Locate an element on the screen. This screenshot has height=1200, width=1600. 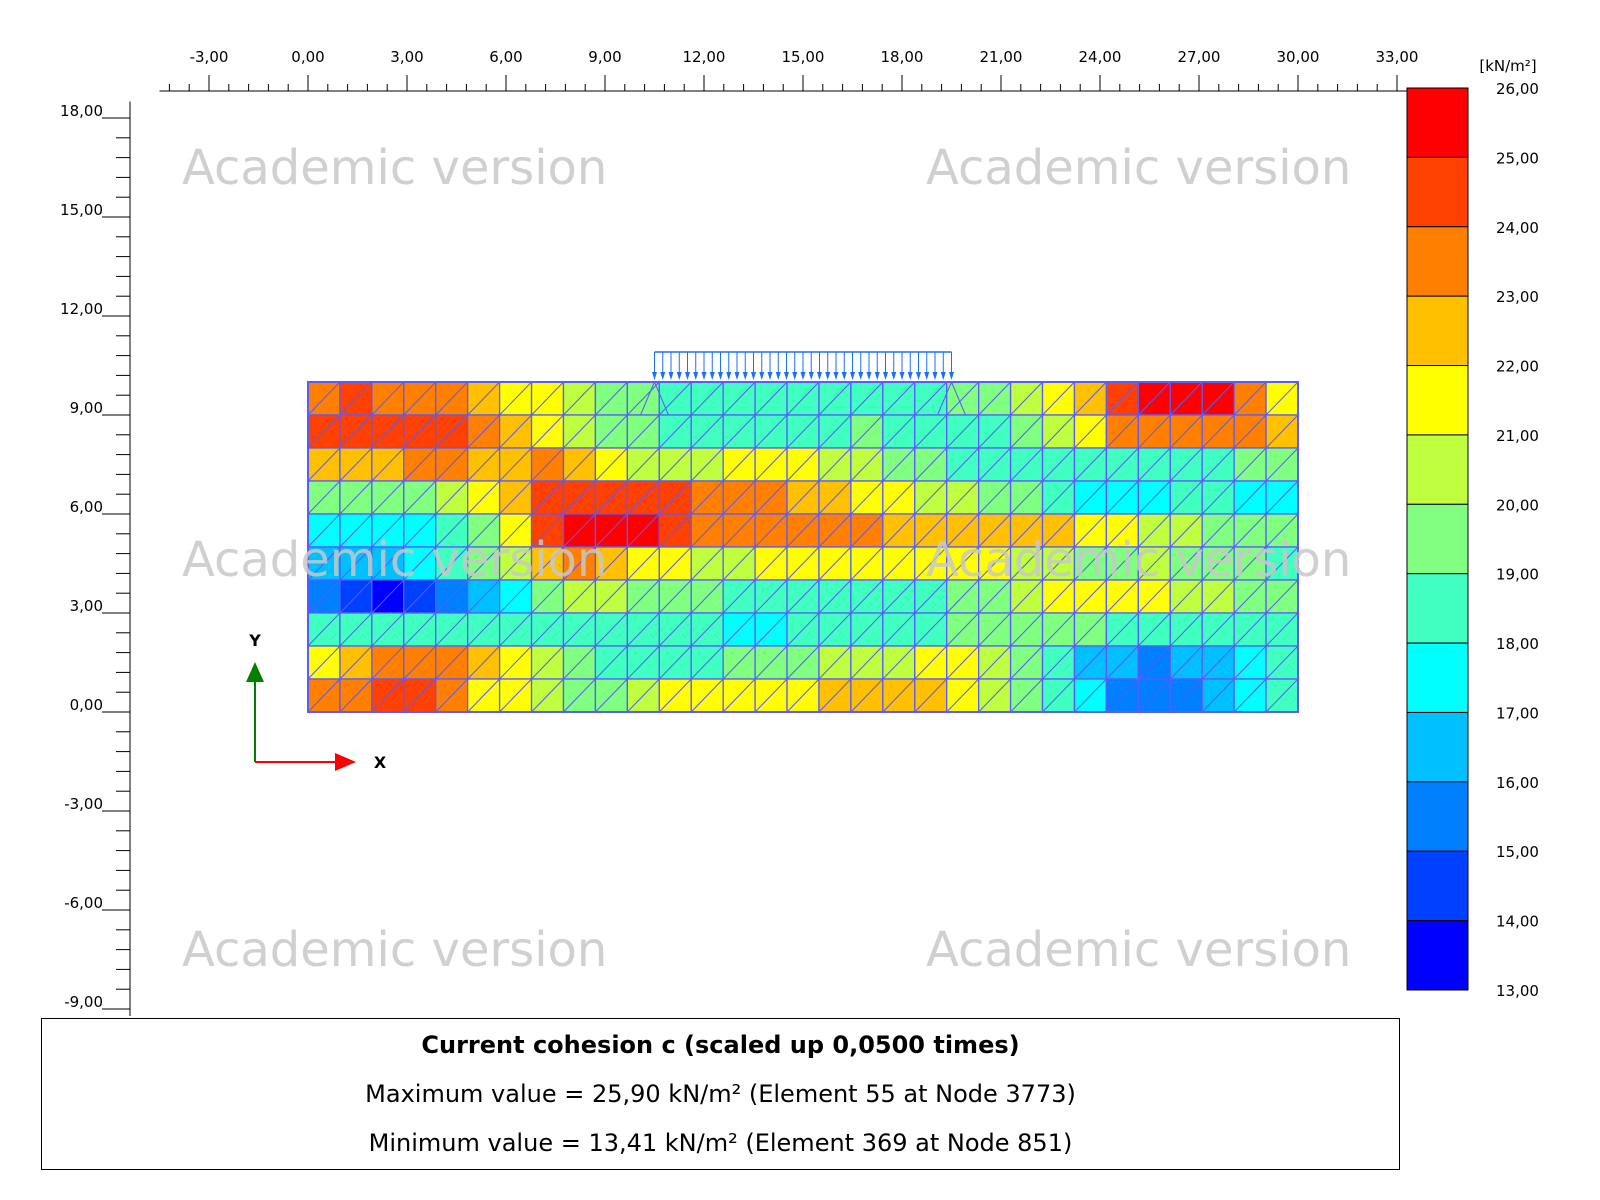
x-tick-label: 24,00 is located at coordinates (1100, 57).